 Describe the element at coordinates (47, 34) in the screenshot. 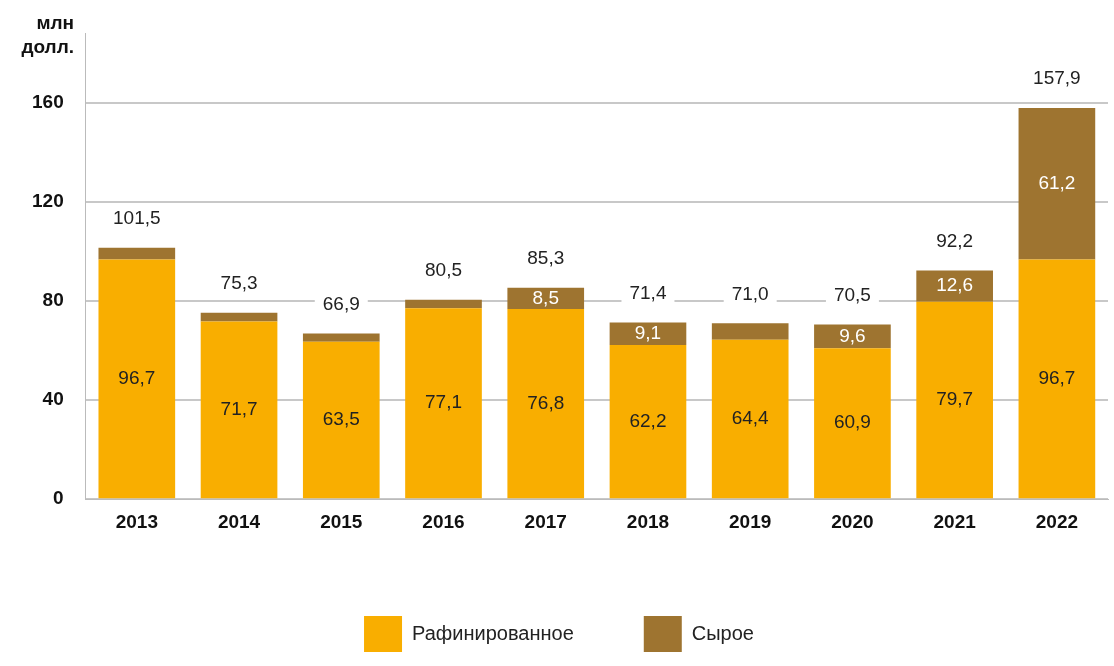

I see `y-axis-title: млн долл.` at that location.